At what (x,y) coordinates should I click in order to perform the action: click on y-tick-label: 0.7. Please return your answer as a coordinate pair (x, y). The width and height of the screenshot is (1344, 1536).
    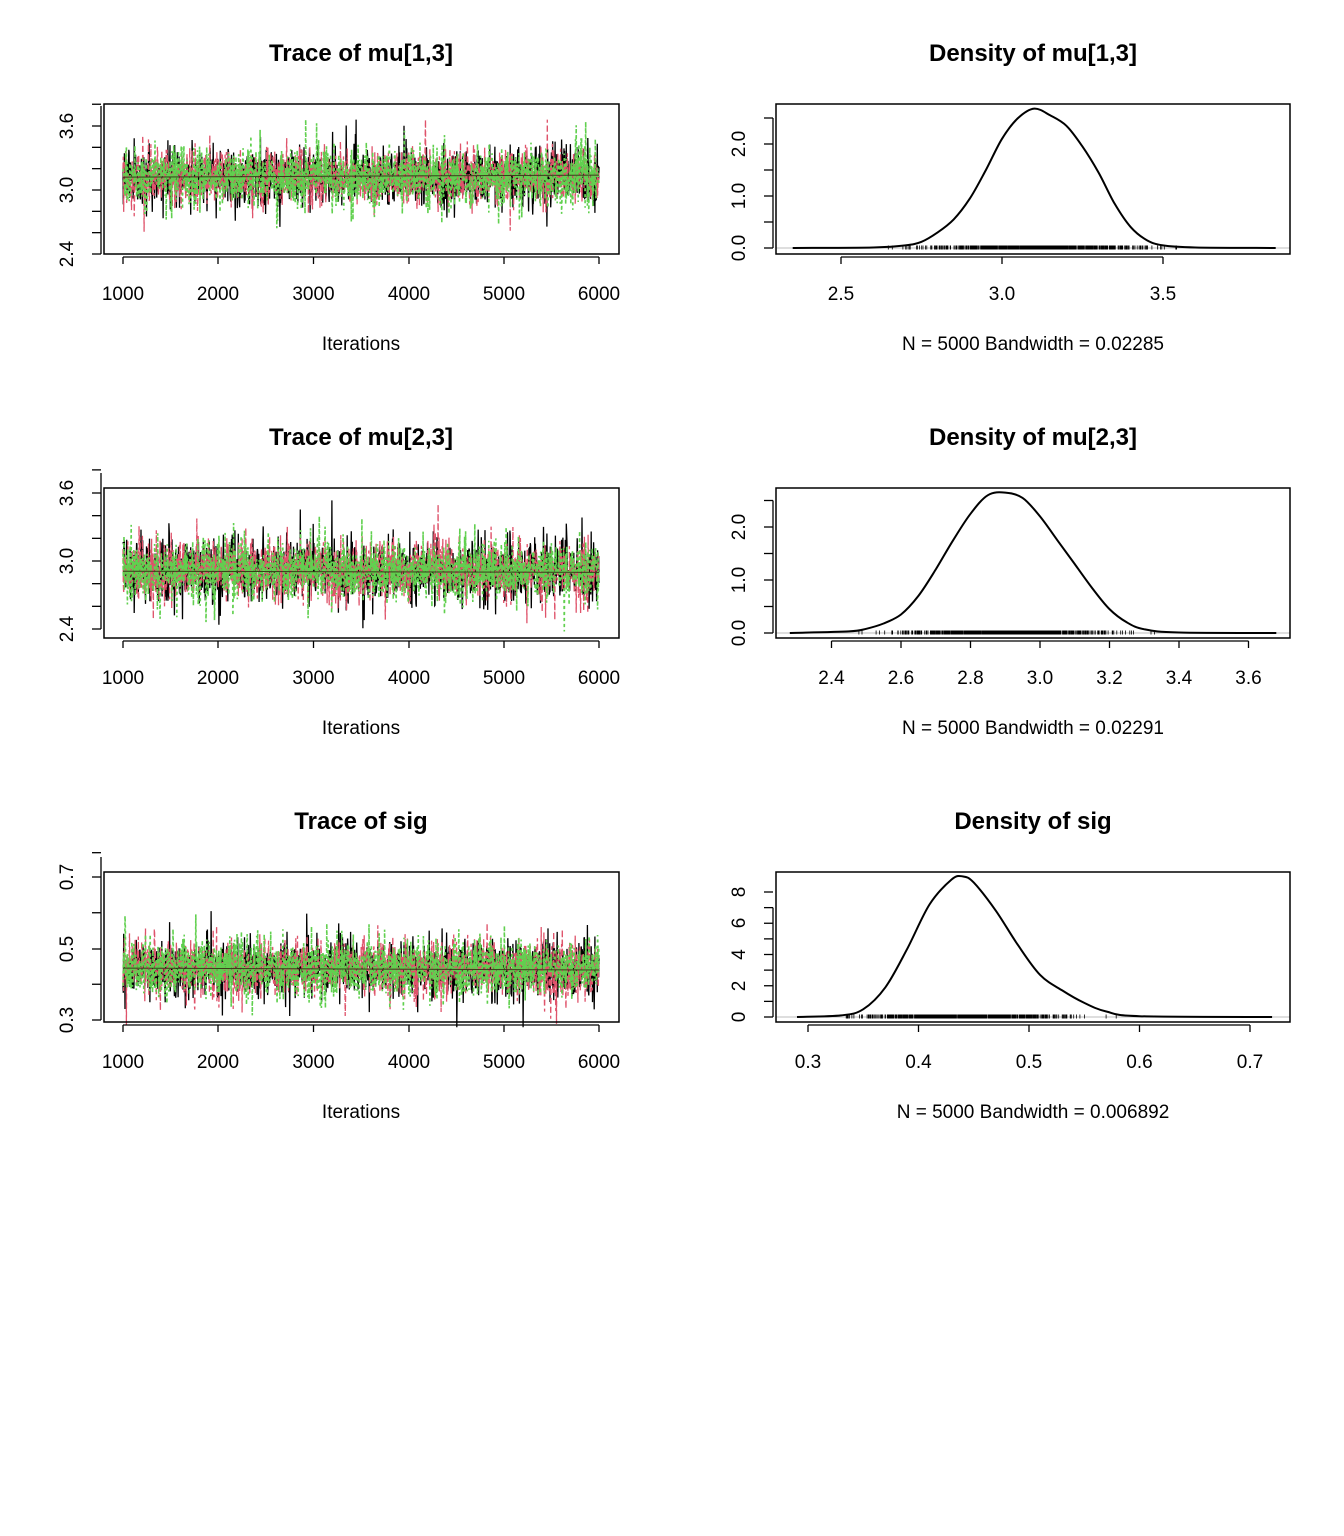
    Looking at the image, I should click on (67, 877).